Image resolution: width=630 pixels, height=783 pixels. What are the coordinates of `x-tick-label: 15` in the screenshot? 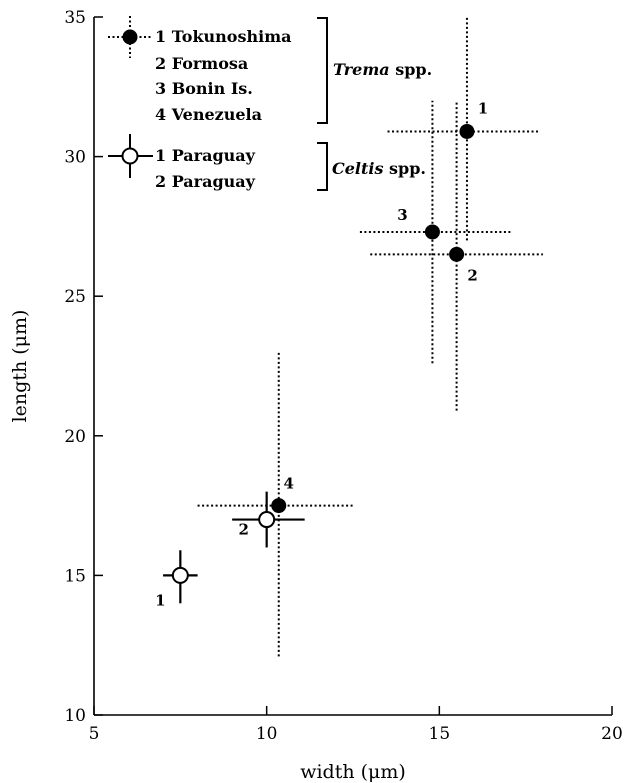 It's located at (440, 734).